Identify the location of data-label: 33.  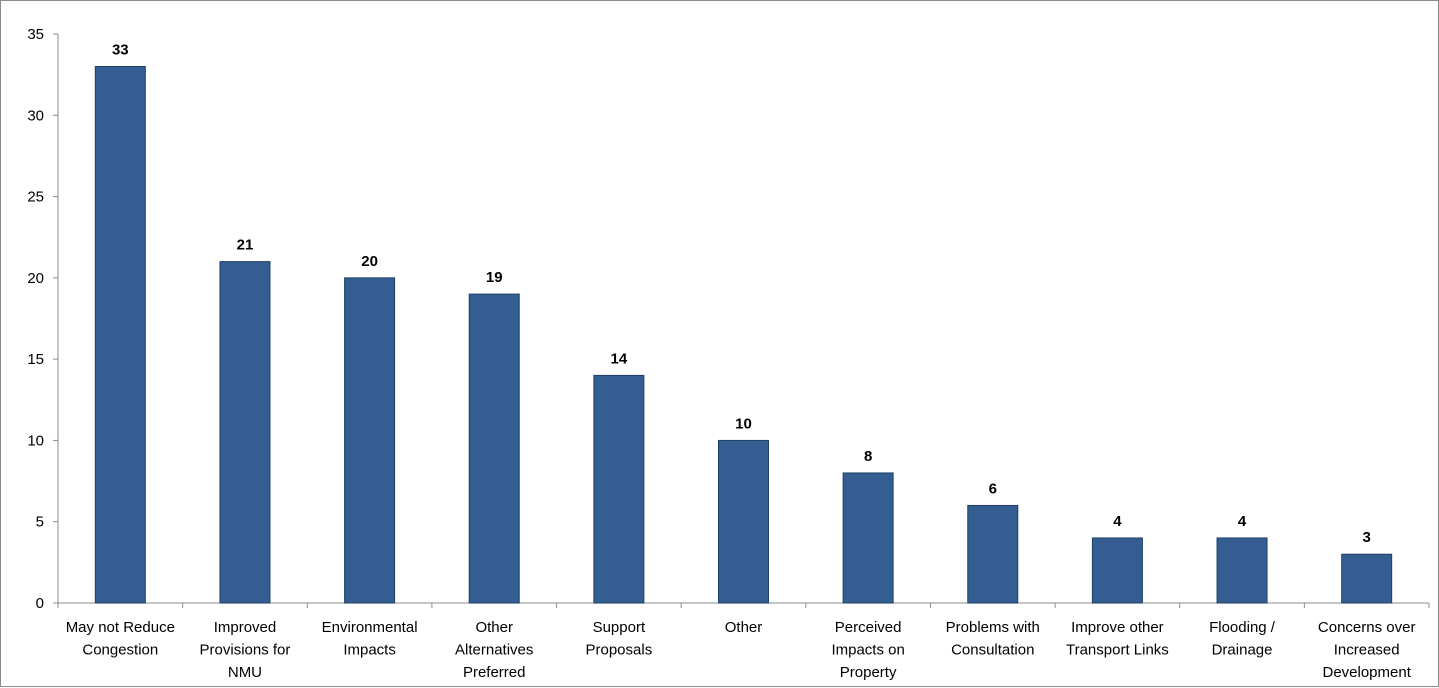
(120, 50).